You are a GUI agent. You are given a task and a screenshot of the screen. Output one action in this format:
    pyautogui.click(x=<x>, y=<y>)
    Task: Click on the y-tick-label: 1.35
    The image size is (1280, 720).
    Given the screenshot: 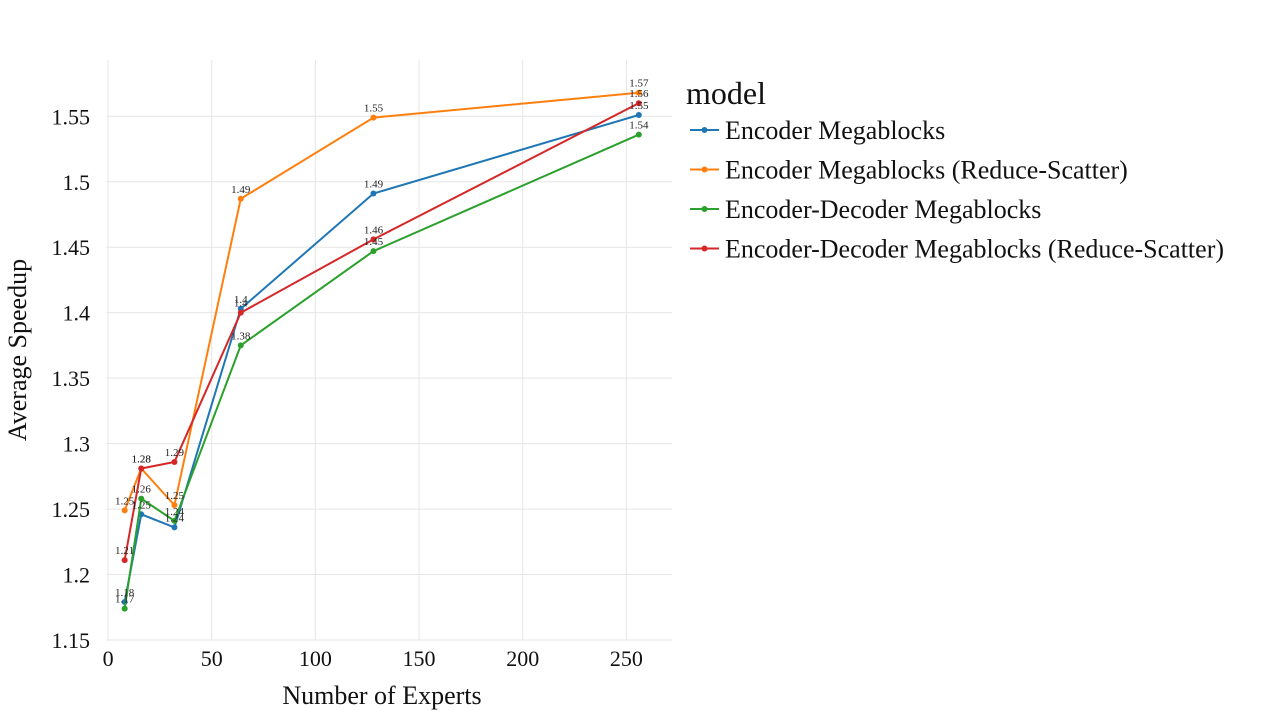 What is the action you would take?
    pyautogui.click(x=71, y=378)
    